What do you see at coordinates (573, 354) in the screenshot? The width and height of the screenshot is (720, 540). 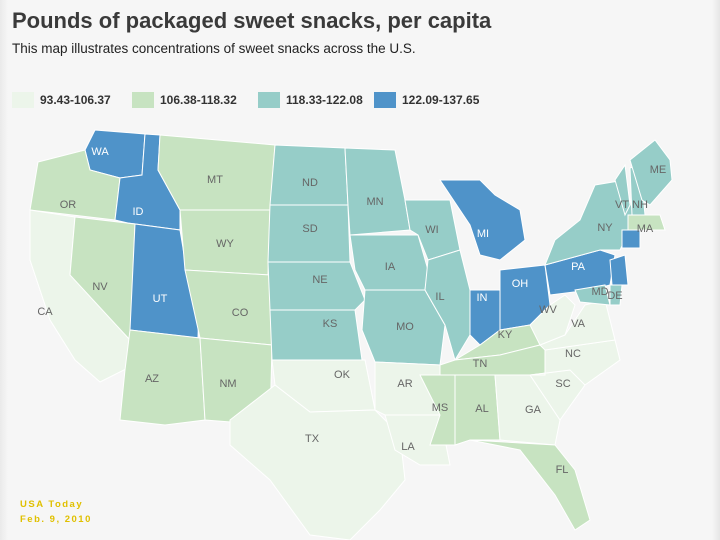 I see `state-label-nc: NC` at bounding box center [573, 354].